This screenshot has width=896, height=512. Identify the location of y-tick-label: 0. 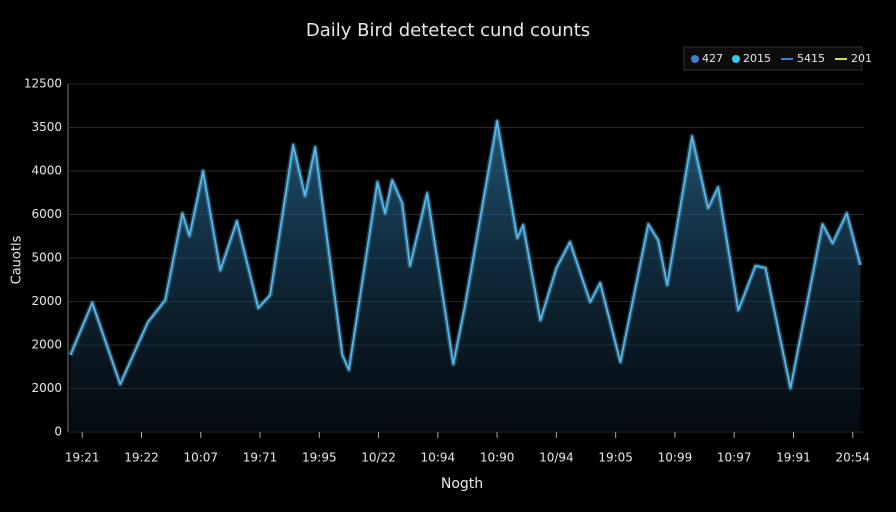
(58, 432).